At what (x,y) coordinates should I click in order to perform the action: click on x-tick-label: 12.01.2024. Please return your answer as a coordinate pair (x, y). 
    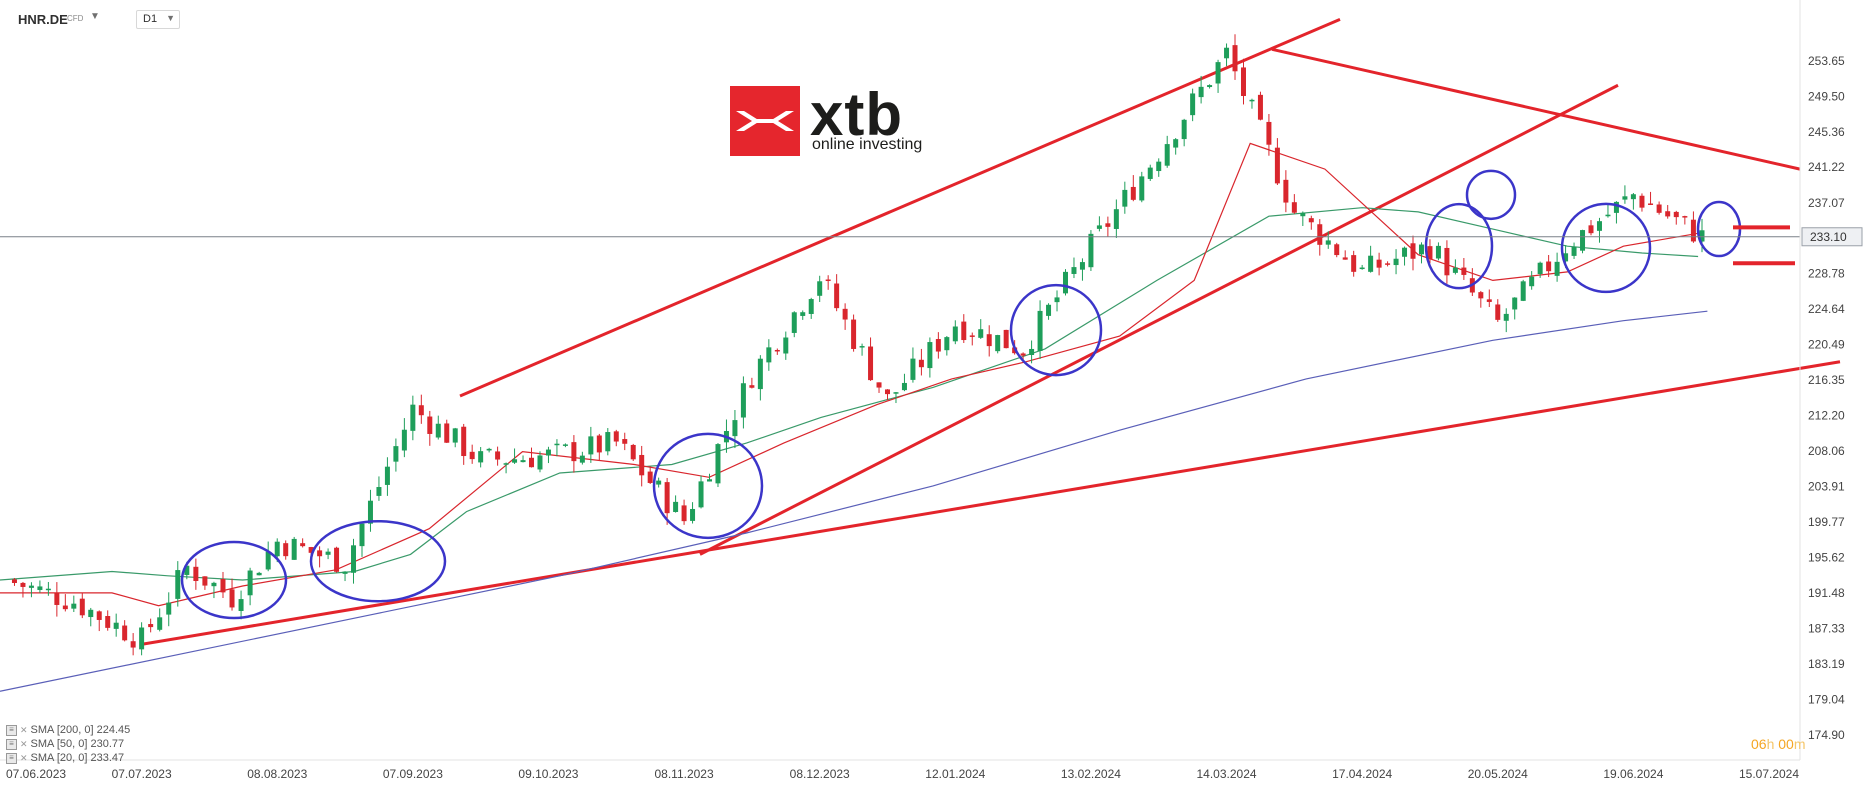
    Looking at the image, I should click on (955, 774).